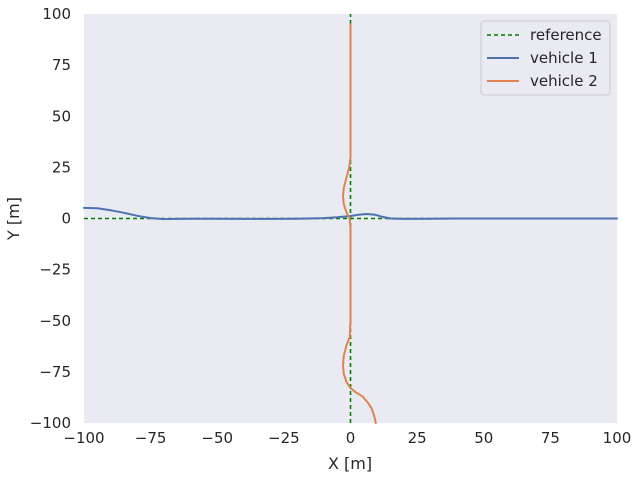  What do you see at coordinates (350, 463) in the screenshot?
I see `x-axis-label: X [m]` at bounding box center [350, 463].